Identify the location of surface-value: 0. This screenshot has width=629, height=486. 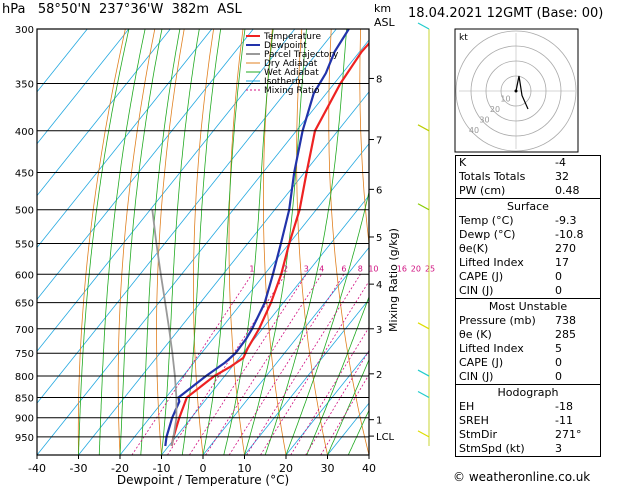
(558, 290).